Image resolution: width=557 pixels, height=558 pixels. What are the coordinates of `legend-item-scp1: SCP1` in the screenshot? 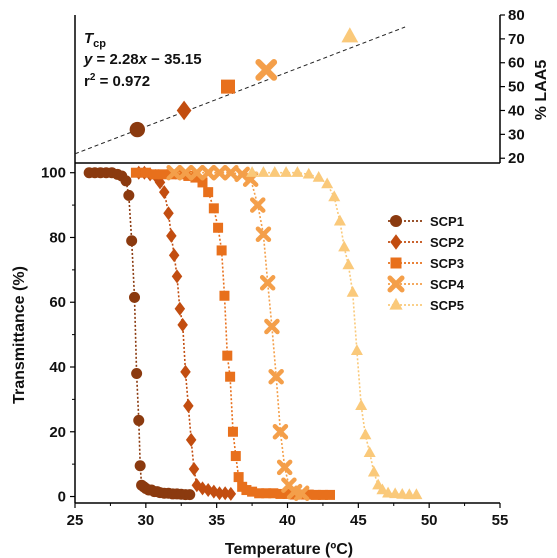 It's located at (426, 221).